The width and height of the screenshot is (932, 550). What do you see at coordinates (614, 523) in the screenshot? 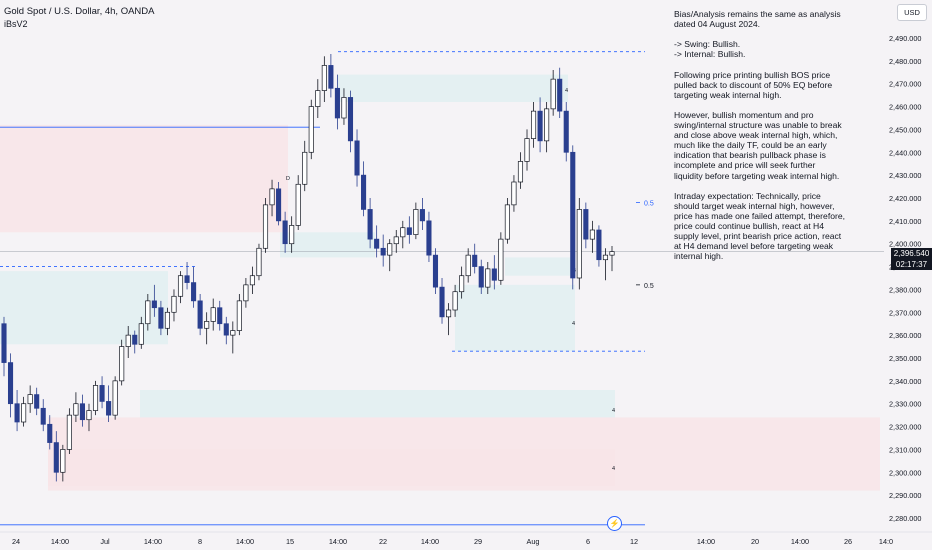
I see `lightning-icon: ⚡` at bounding box center [614, 523].